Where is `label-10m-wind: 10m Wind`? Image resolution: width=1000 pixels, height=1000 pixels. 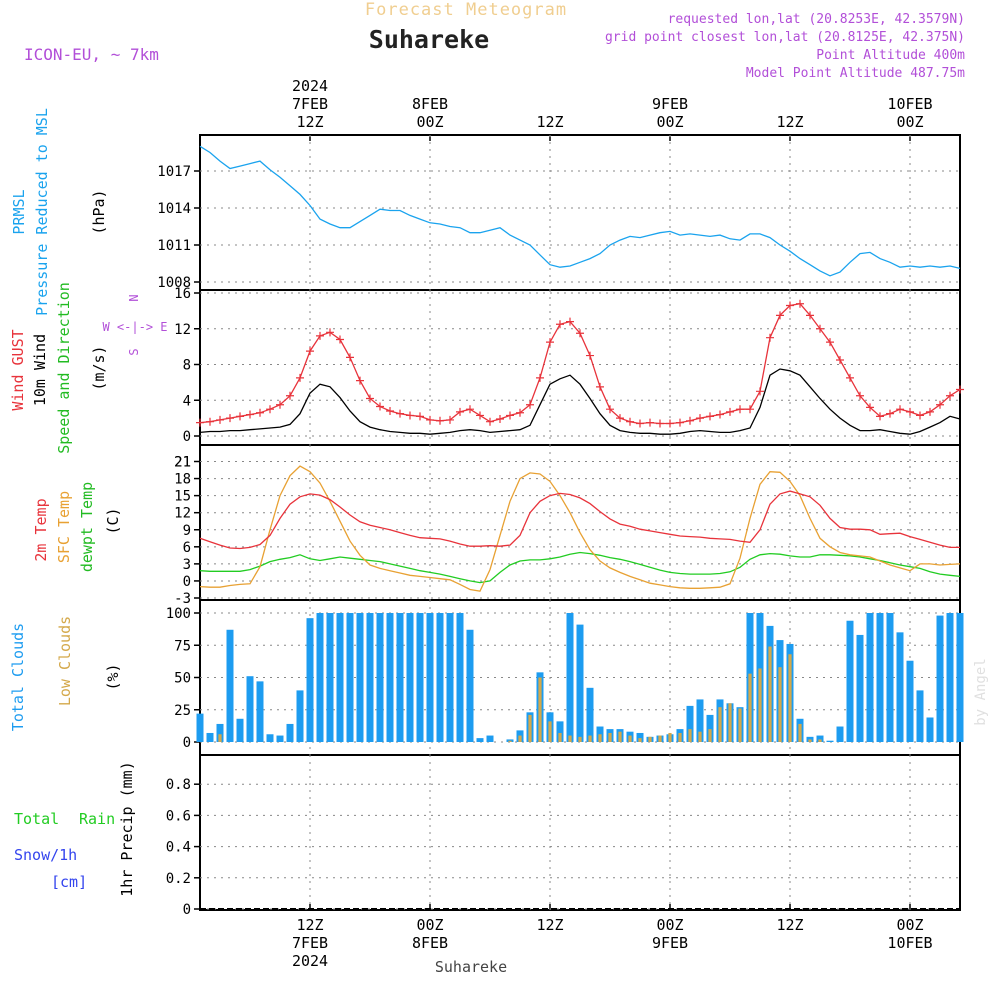
label-10m-wind: 10m Wind is located at coordinates (40, 370).